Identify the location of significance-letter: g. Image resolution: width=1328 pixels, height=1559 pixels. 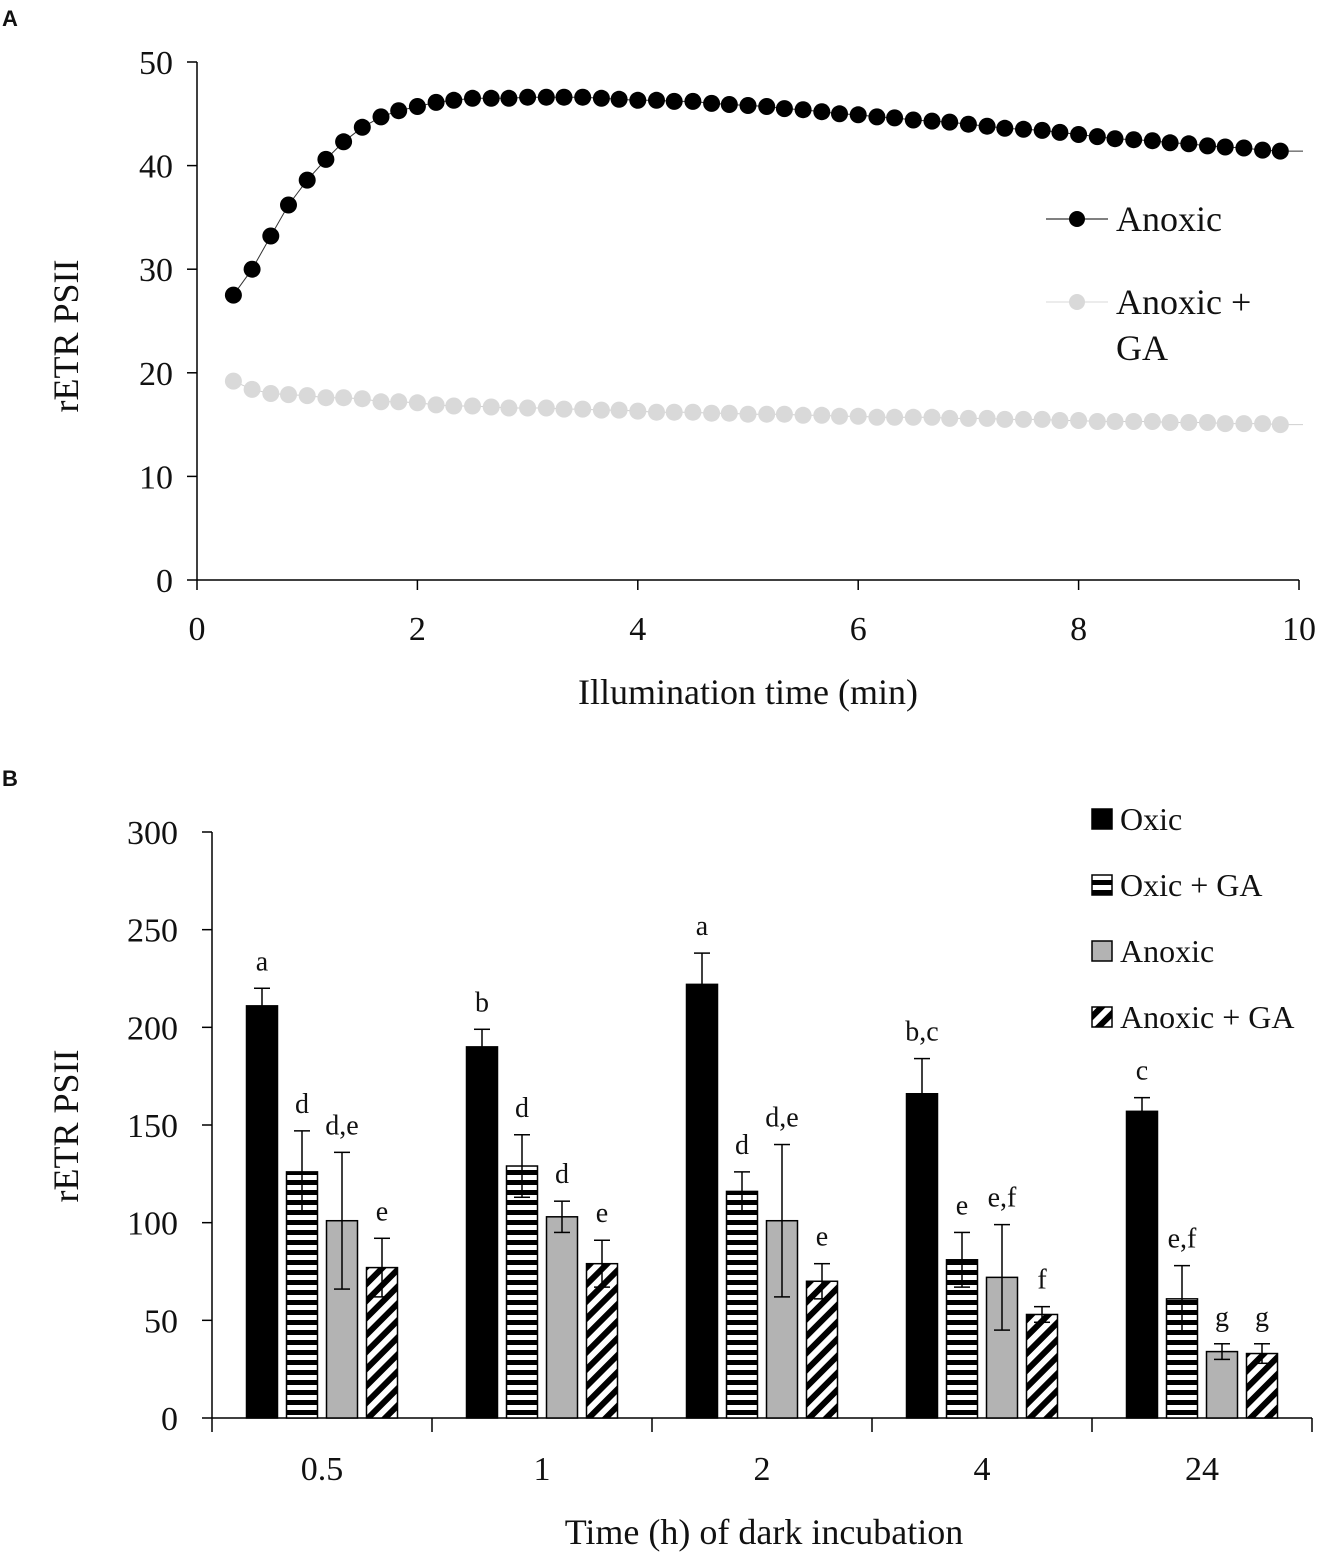
(1222, 1317).